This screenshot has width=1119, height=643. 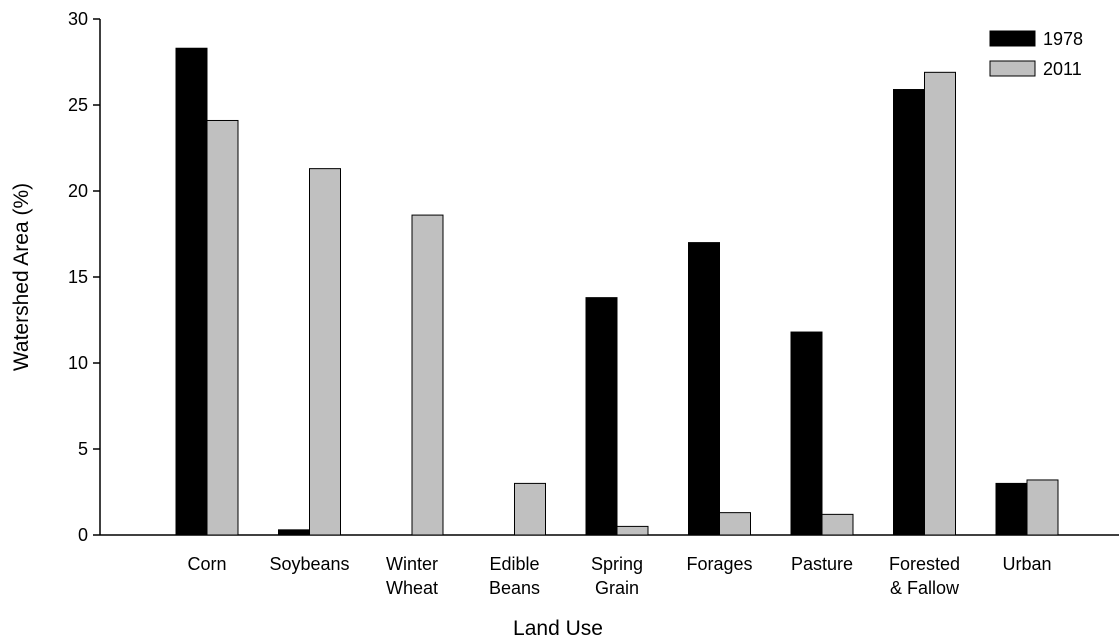 What do you see at coordinates (617, 576) in the screenshot?
I see `x-tick-label: Spring Grain` at bounding box center [617, 576].